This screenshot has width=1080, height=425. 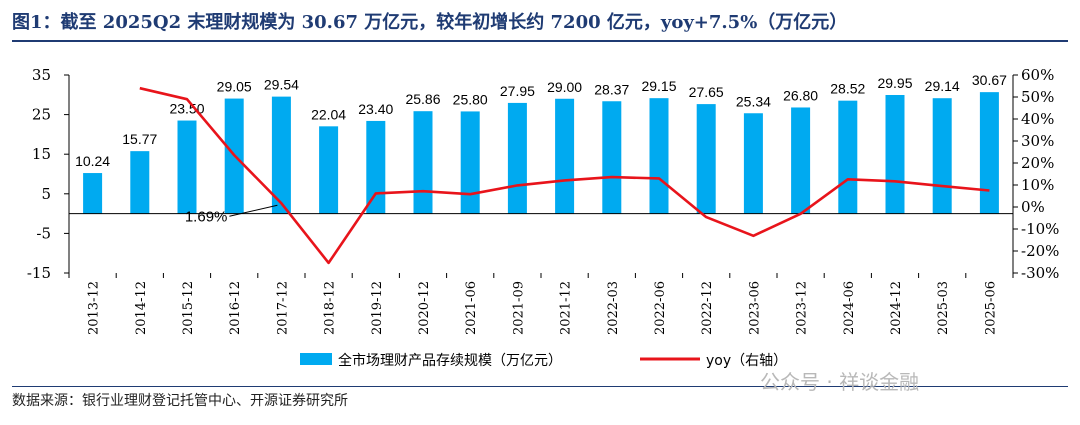 I want to click on bar-value-label: 25.86, so click(x=422, y=99).